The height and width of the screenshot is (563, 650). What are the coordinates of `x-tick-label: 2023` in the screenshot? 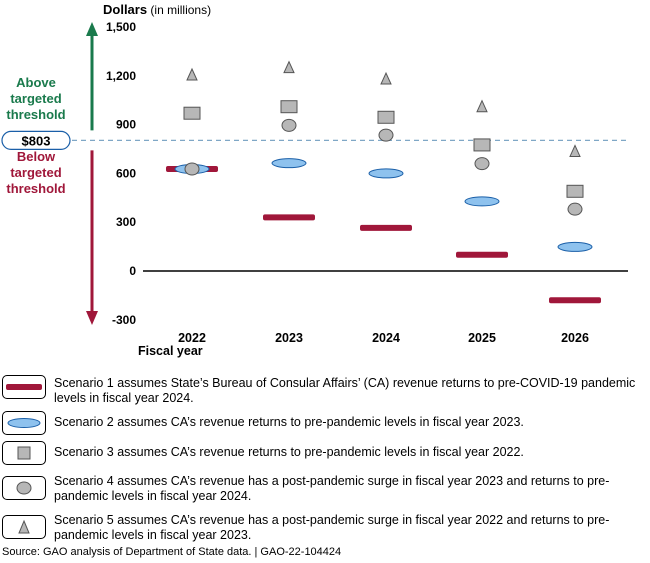 It's located at (289, 338).